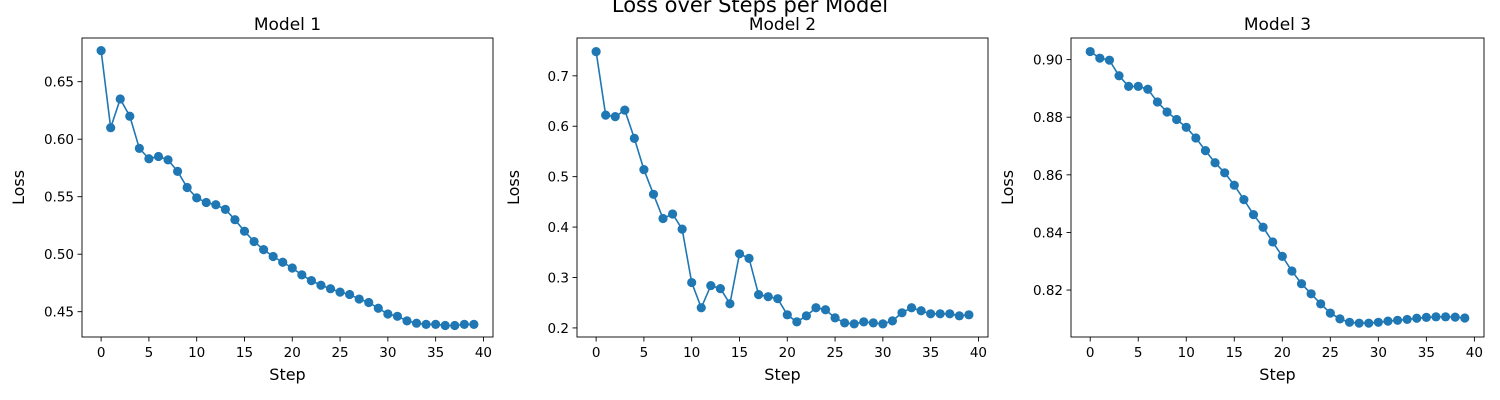  I want to click on y-tick-label: 0.4, so click(558, 228).